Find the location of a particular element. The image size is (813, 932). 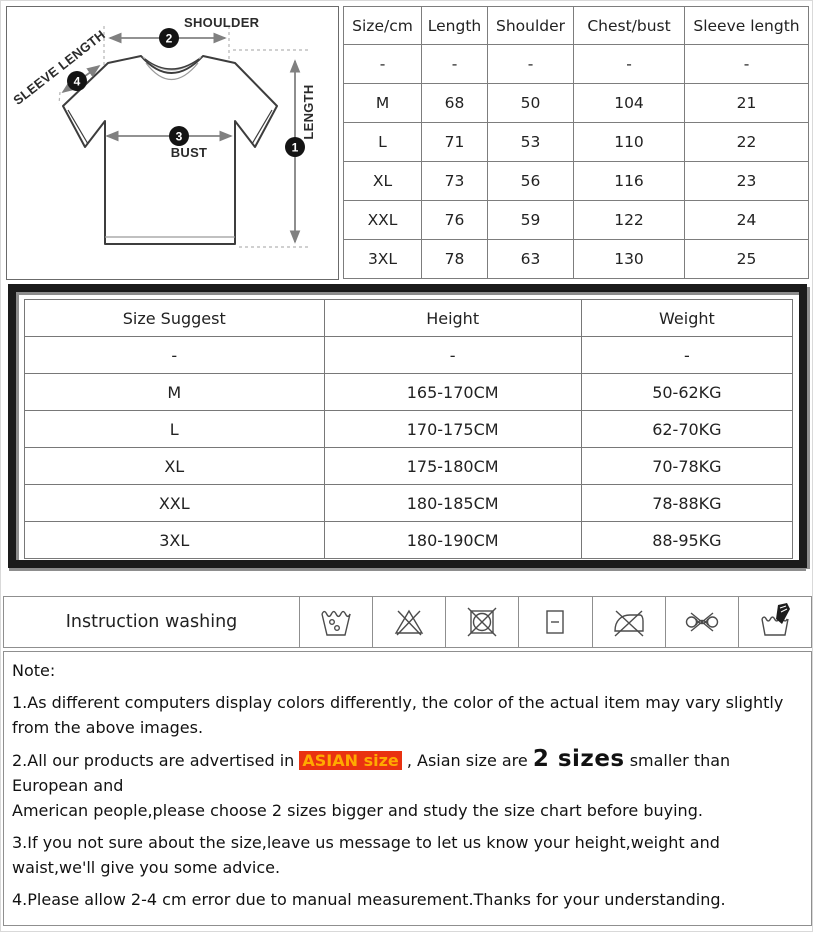

table-cell: 50-62KG is located at coordinates (687, 392).